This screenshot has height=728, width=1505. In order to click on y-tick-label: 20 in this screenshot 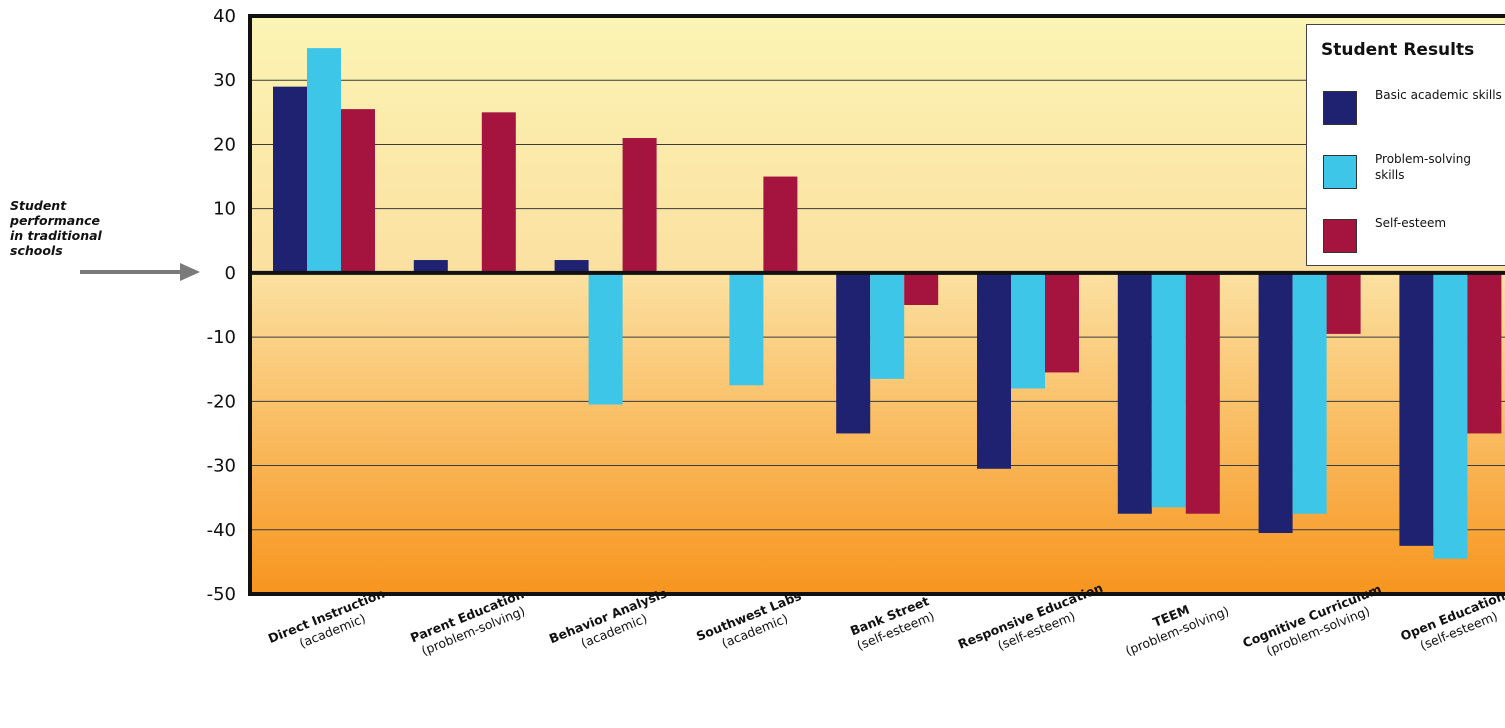, I will do `click(224, 144)`.